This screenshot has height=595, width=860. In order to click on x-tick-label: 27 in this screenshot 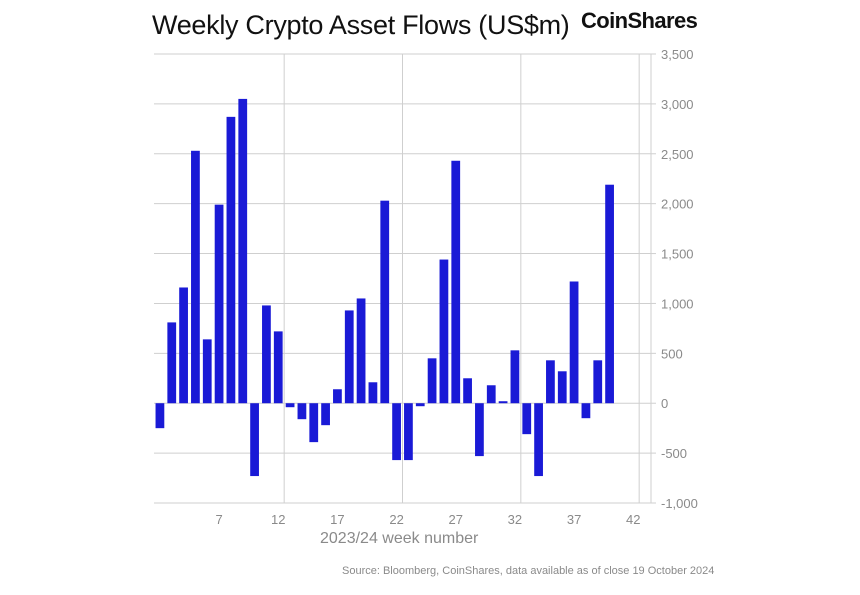, I will do `click(456, 519)`.